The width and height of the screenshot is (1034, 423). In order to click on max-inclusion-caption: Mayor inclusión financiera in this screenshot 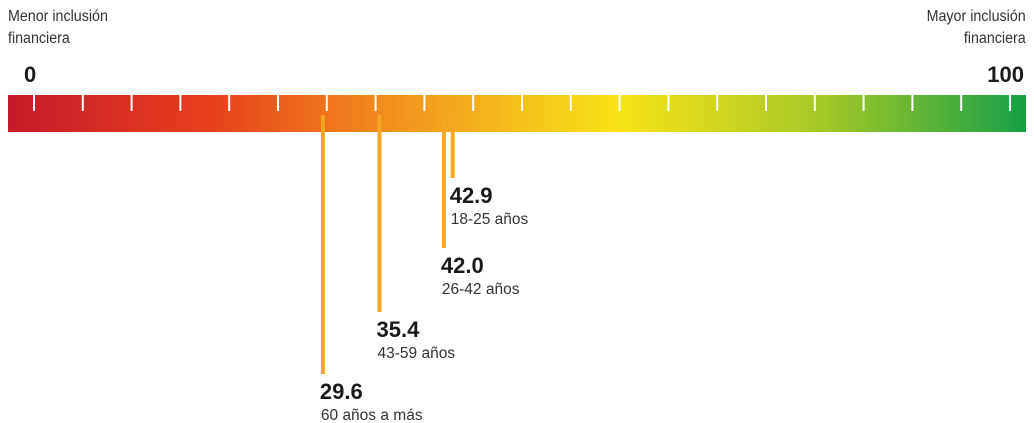, I will do `click(976, 28)`.